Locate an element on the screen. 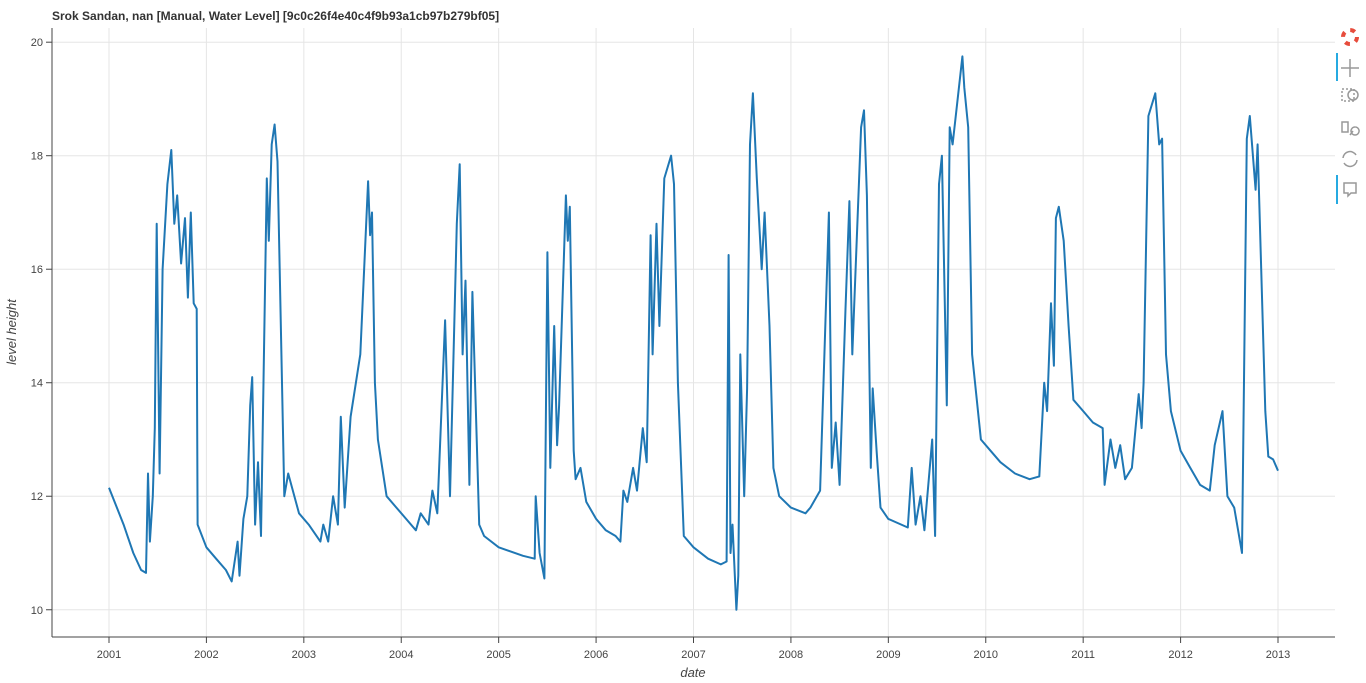 This screenshot has height=683, width=1366. x-tick-label: 2013 is located at coordinates (1278, 655).